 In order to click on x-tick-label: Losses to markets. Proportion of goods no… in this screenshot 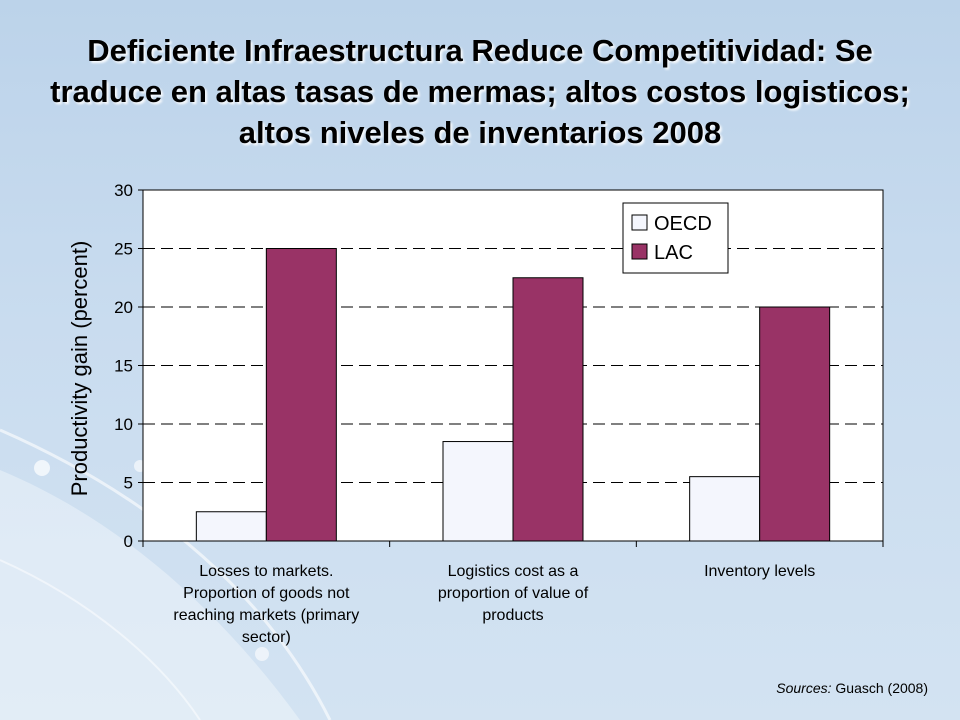, I will do `click(266, 604)`.